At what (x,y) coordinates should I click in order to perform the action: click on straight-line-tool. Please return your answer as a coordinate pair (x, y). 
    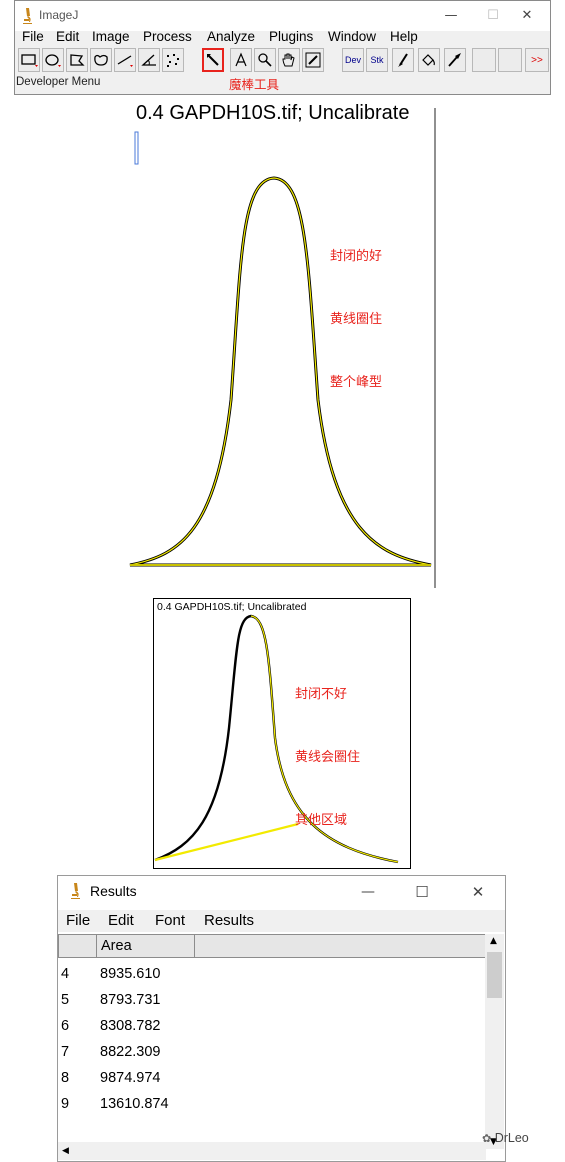
    Looking at the image, I should click on (125, 60).